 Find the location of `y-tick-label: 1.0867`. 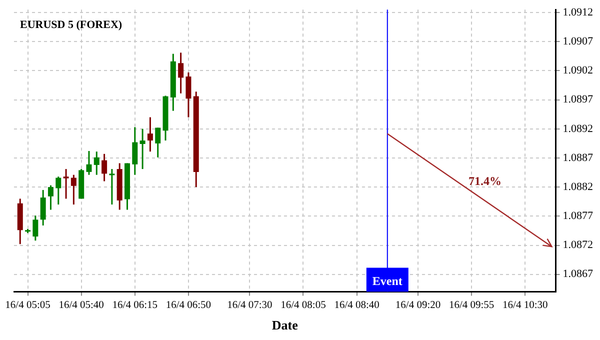

y-tick-label: 1.0867 is located at coordinates (578, 274).